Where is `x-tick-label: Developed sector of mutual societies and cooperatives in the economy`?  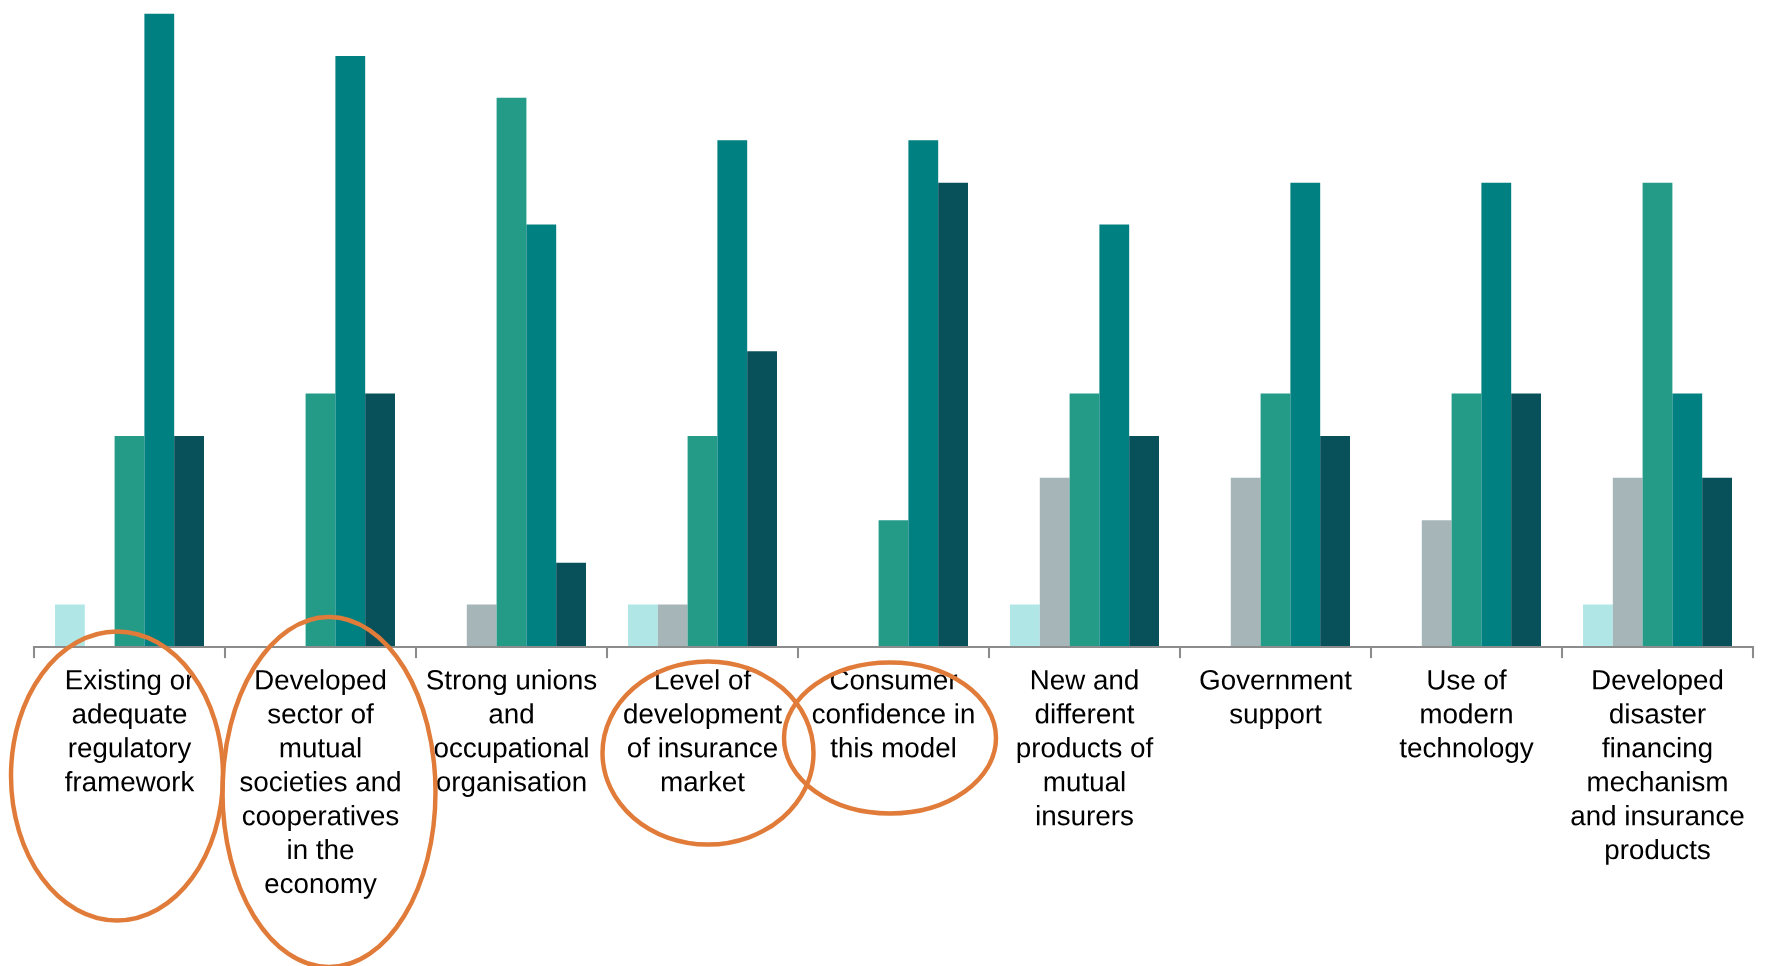 x-tick-label: Developed sector of mutual societies and cooperatives in the economy is located at coordinates (320, 784).